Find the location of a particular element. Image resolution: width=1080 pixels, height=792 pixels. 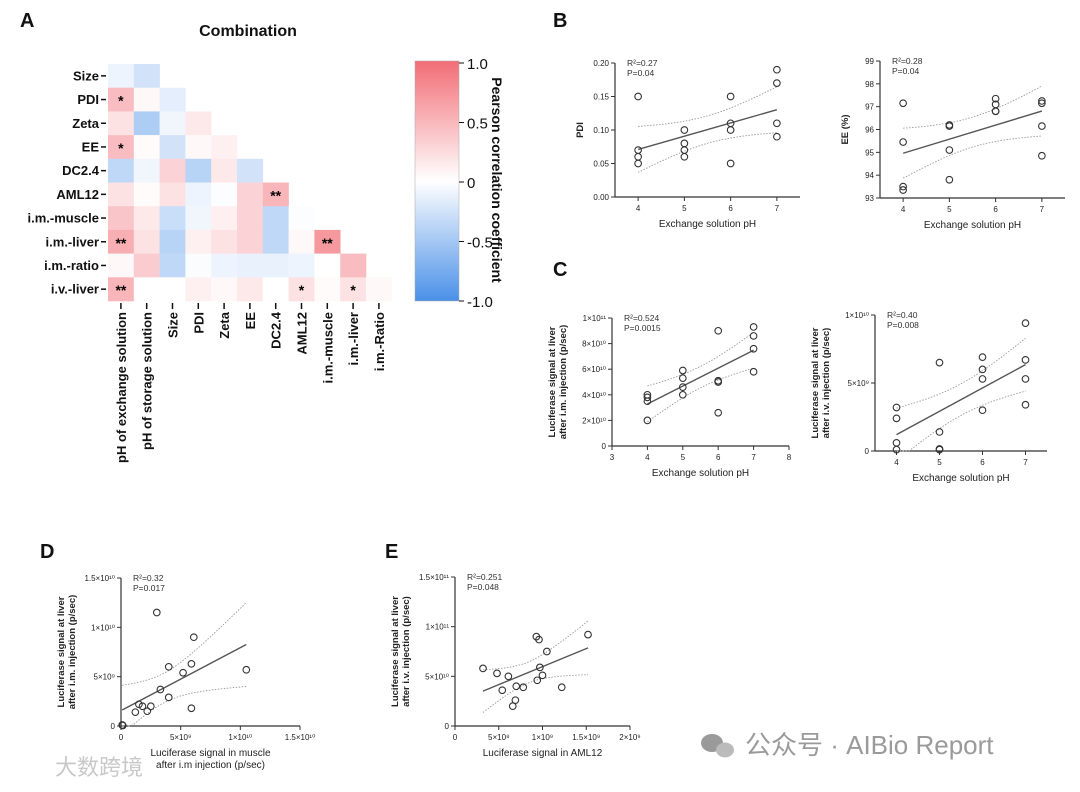

stat-label: P=0.017 is located at coordinates (149, 588).